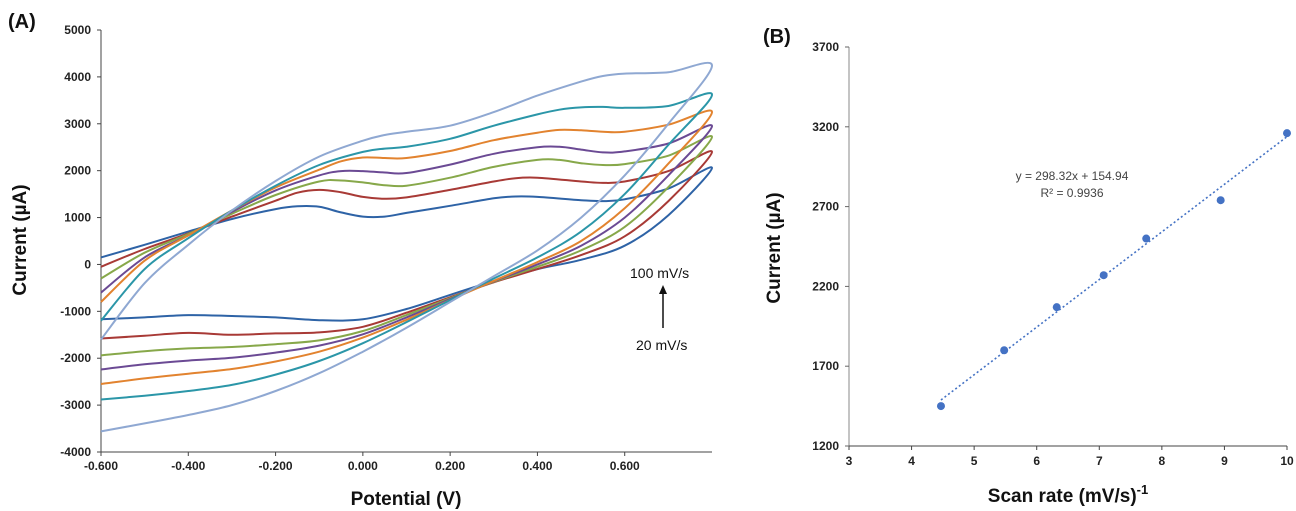 This screenshot has height=511, width=1296. I want to click on y-tick-label: 5000, so click(77, 30).